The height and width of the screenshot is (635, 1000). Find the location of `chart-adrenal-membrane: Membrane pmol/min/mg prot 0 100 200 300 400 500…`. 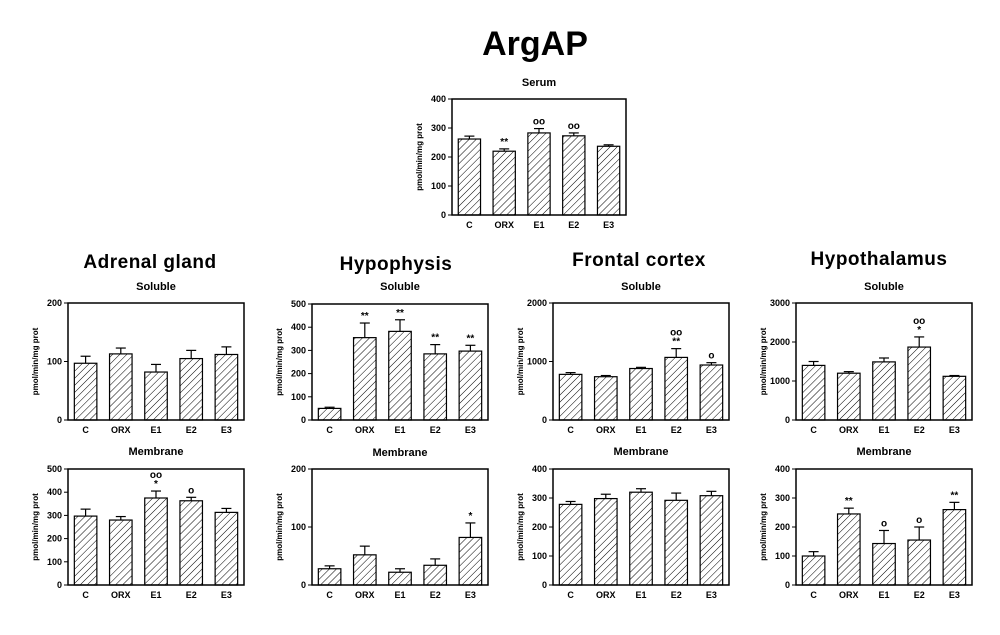

chart-adrenal-membrane: Membrane pmol/min/mg prot 0 100 200 300 400 500… is located at coordinates (138, 523).